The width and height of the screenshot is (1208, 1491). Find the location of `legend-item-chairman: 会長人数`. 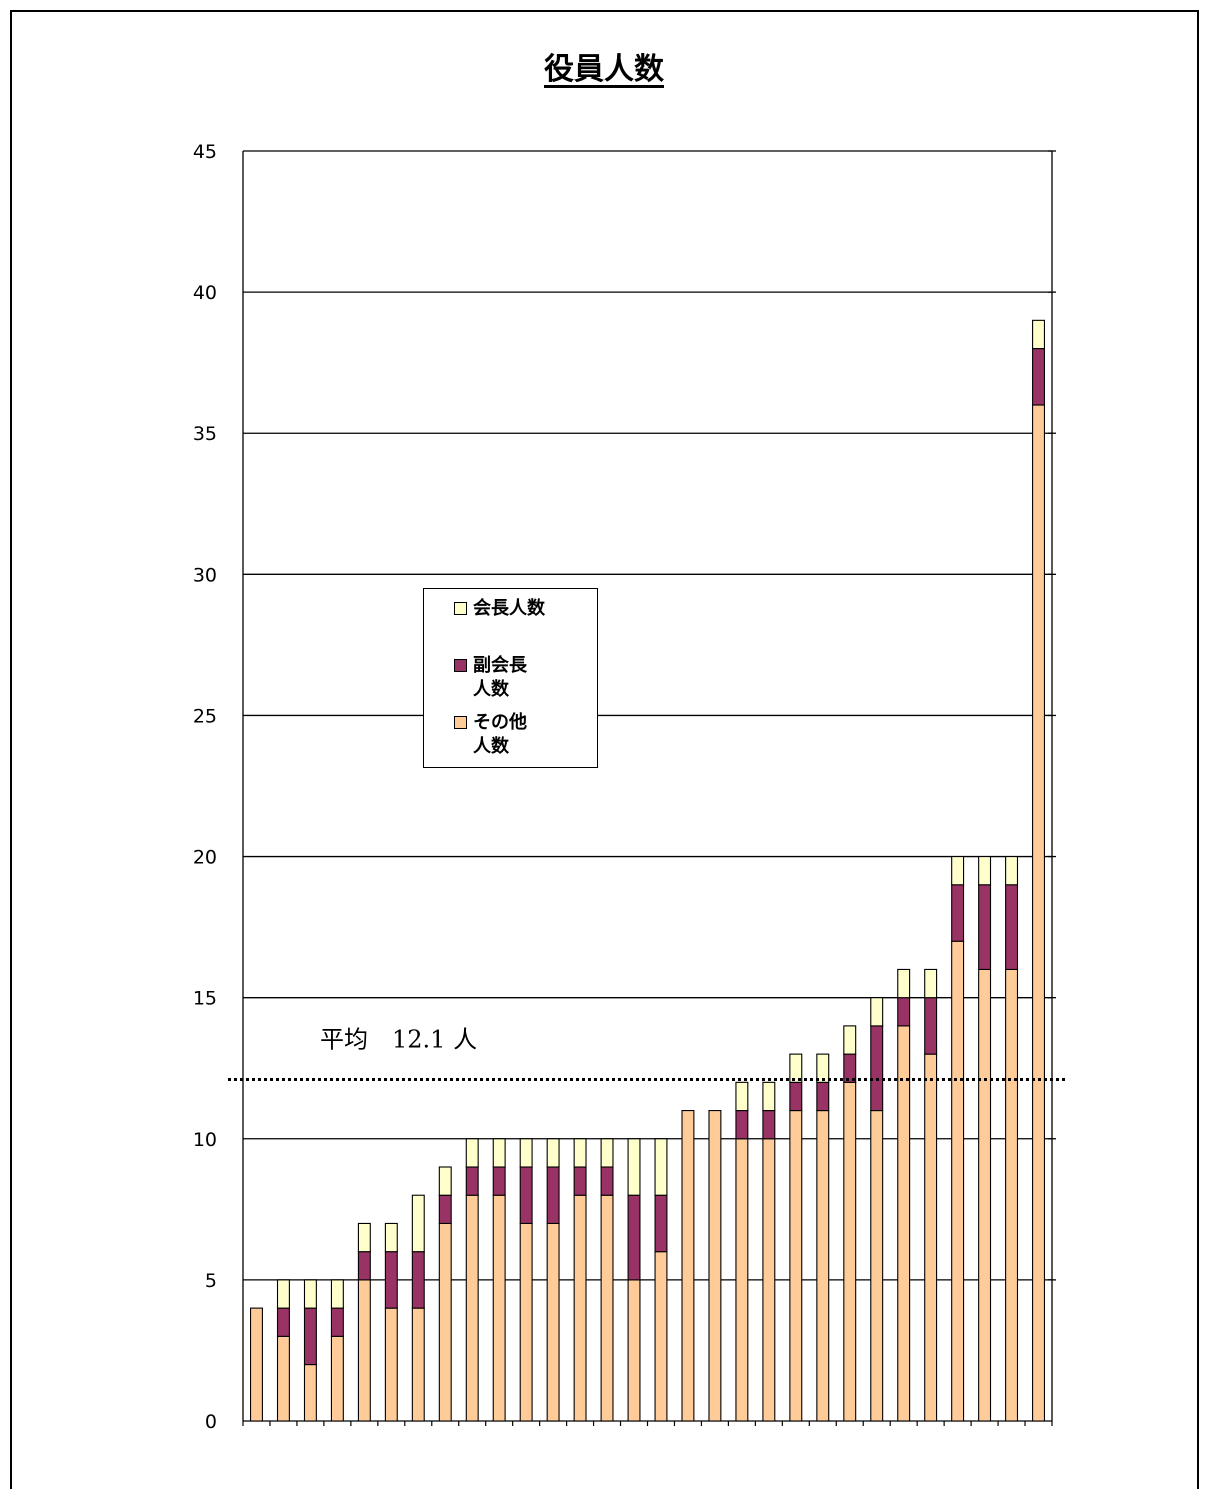

legend-item-chairman: 会長人数 is located at coordinates (499, 609).